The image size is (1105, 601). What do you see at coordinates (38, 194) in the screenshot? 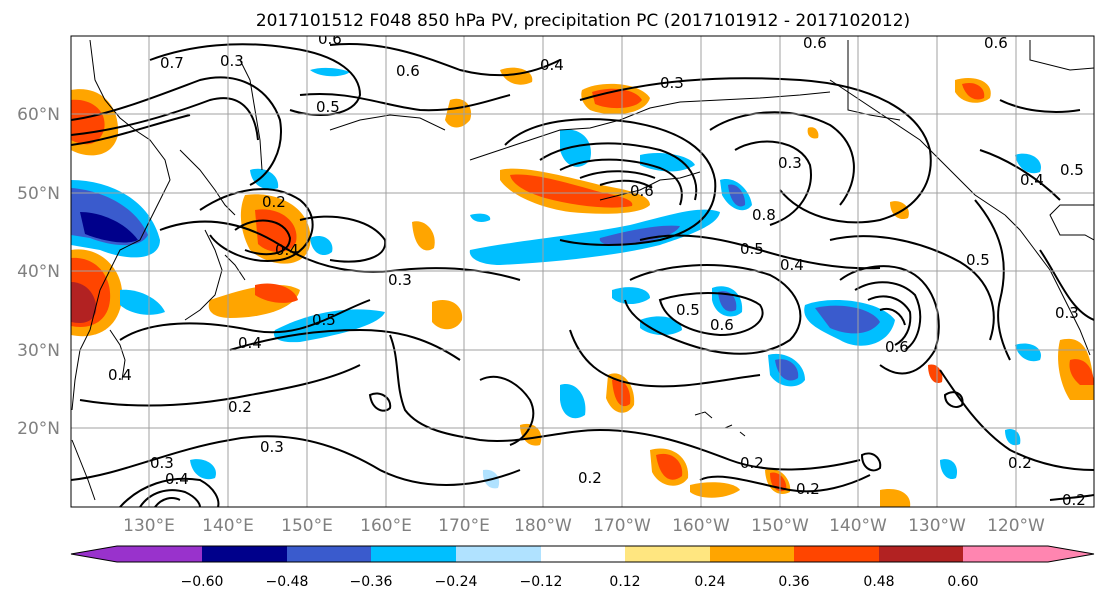
I see `lat-label: 50°N` at bounding box center [38, 194].